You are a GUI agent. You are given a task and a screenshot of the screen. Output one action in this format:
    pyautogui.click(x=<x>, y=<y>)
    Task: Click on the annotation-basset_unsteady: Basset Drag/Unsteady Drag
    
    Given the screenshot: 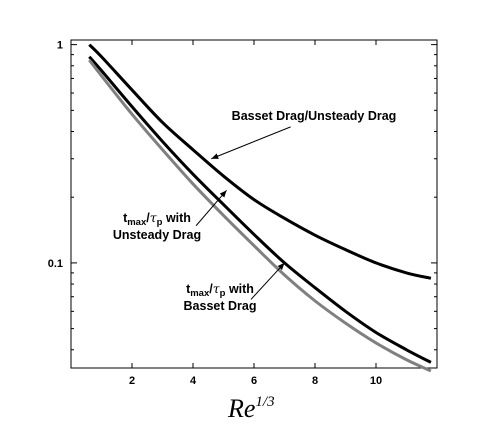 What is the action you would take?
    pyautogui.click(x=304, y=134)
    